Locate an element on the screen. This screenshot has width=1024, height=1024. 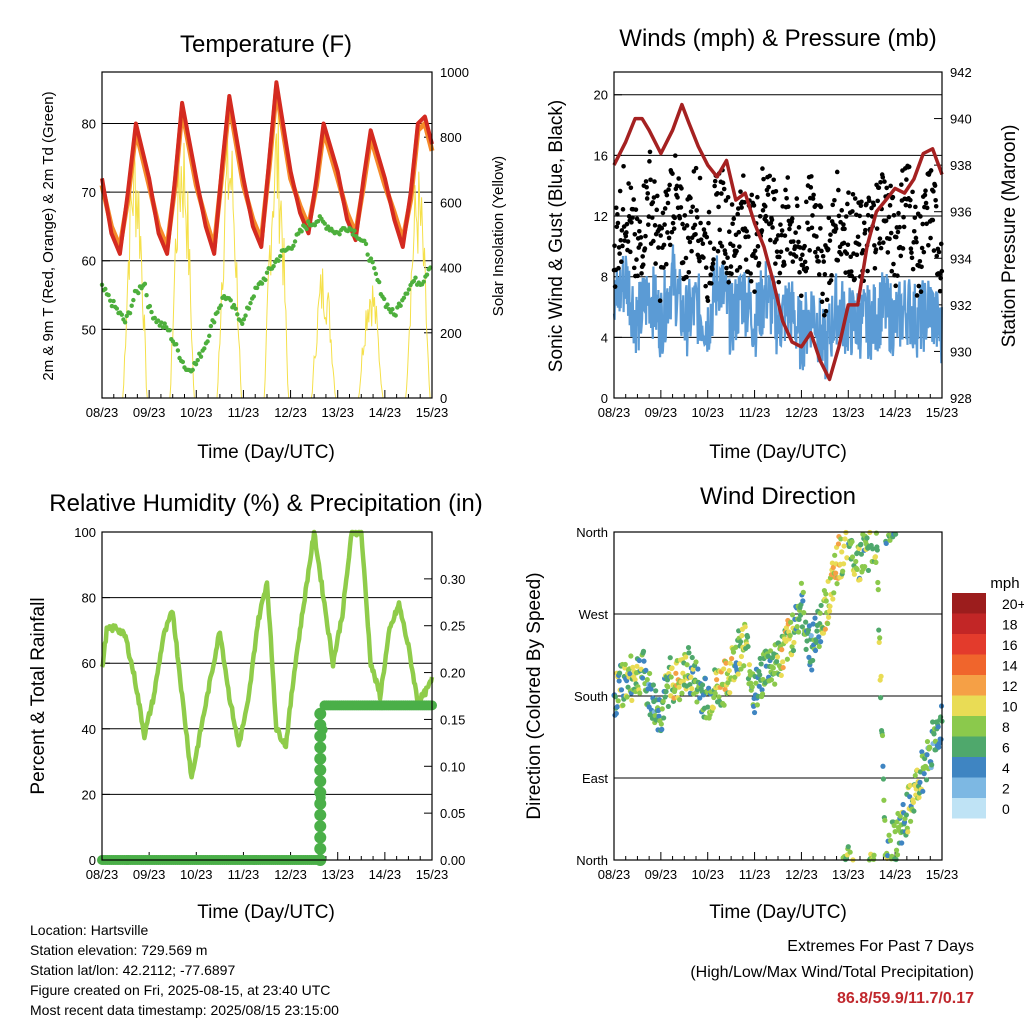
legend-label: 0 is located at coordinates (1006, 809).